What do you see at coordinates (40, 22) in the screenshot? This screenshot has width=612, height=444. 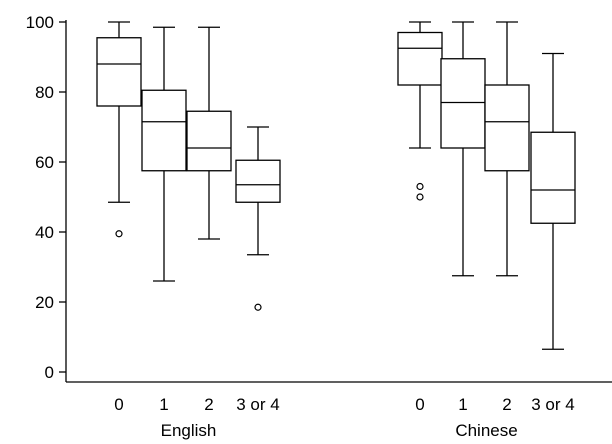 I see `y-tick-label: 100` at bounding box center [40, 22].